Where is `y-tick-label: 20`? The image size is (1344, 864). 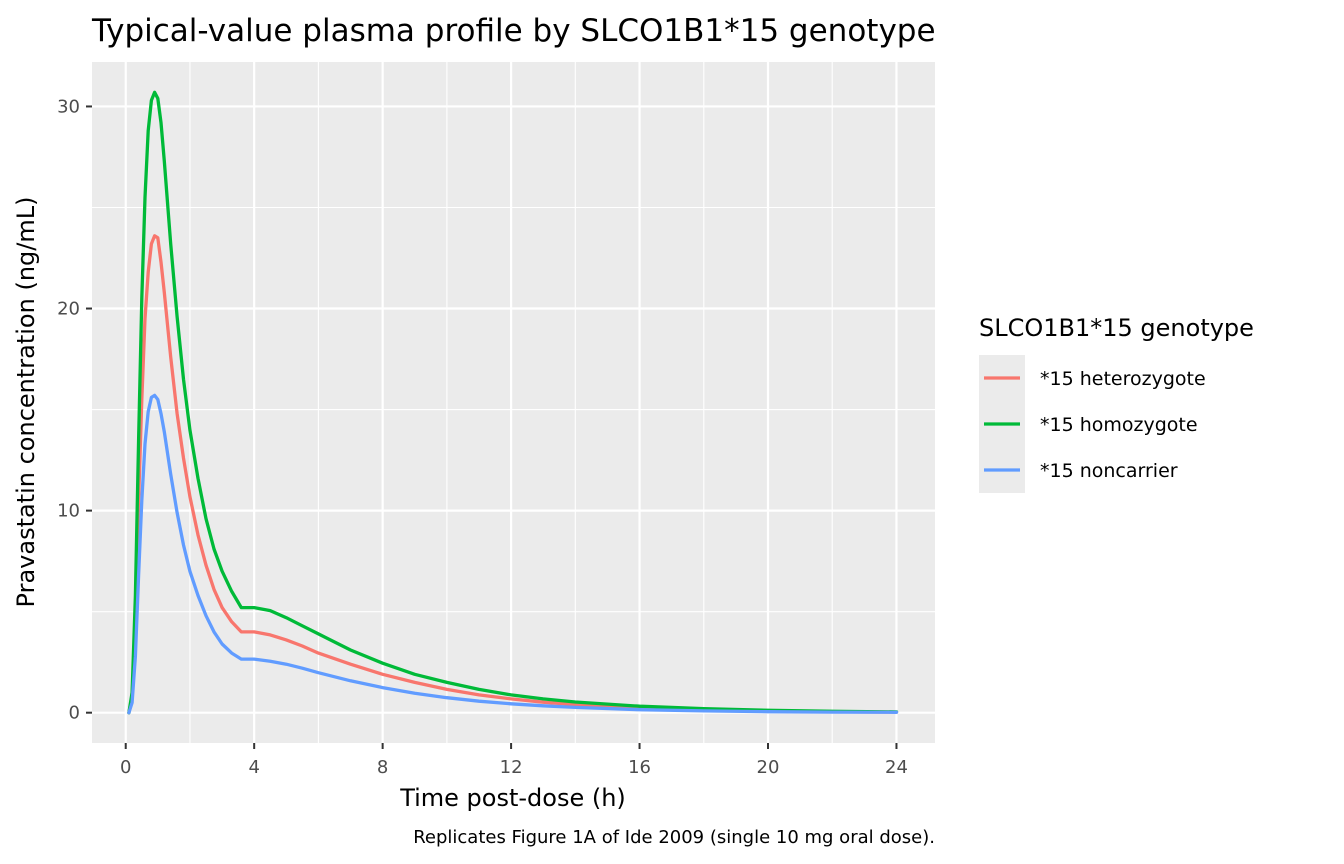
y-tick-label: 20 is located at coordinates (68, 309).